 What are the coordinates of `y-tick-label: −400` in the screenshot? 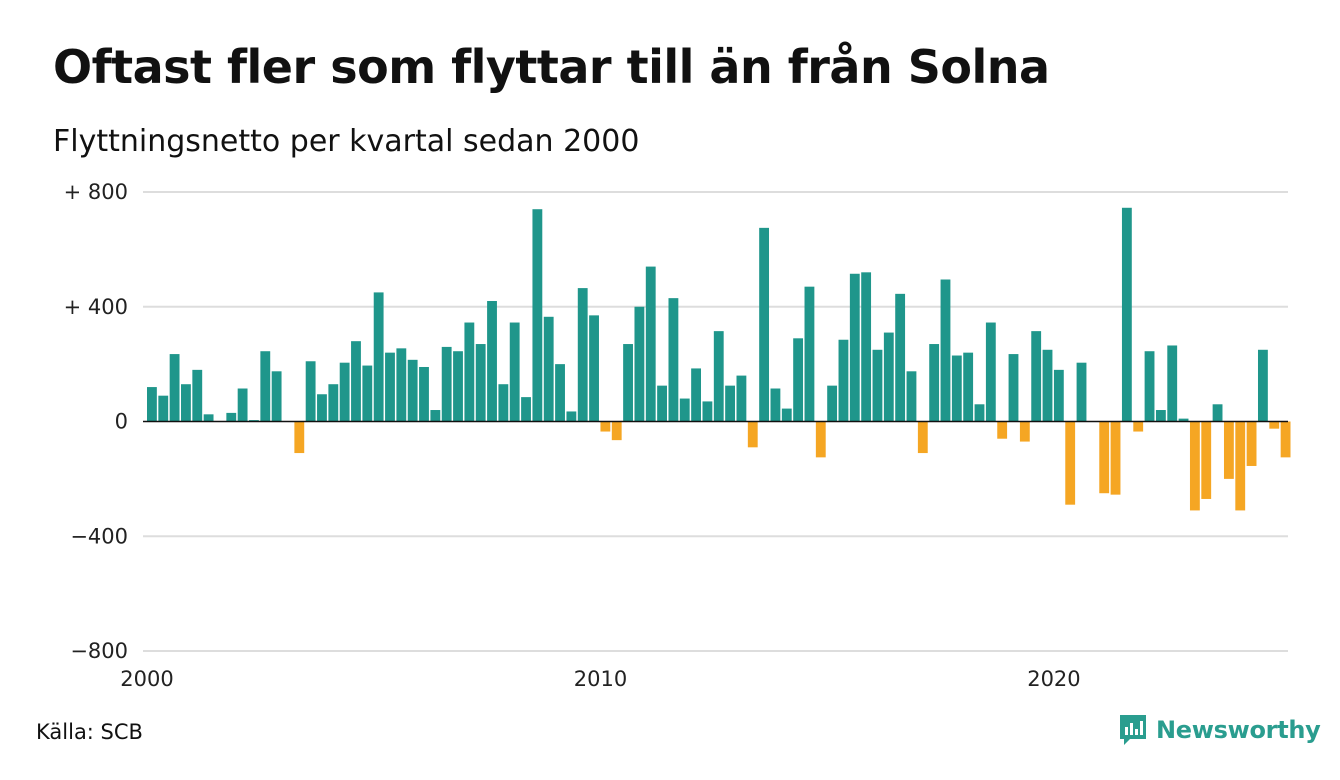 It's located at (99, 536).